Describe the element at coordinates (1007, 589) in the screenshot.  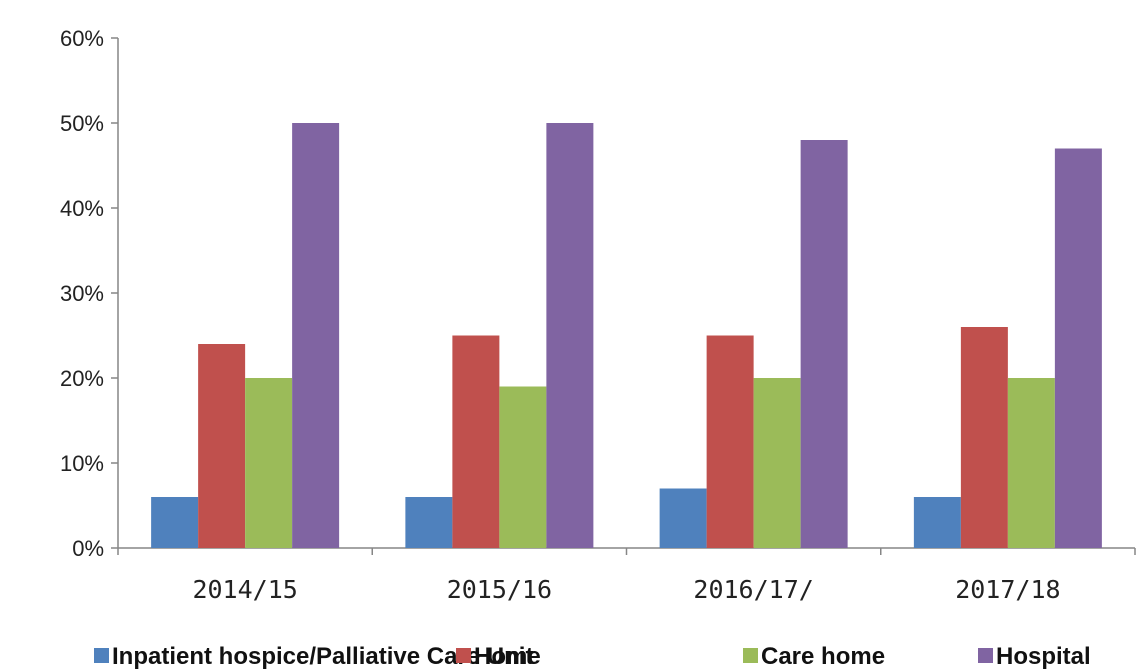
I see `x-category-label: 2017/18` at that location.